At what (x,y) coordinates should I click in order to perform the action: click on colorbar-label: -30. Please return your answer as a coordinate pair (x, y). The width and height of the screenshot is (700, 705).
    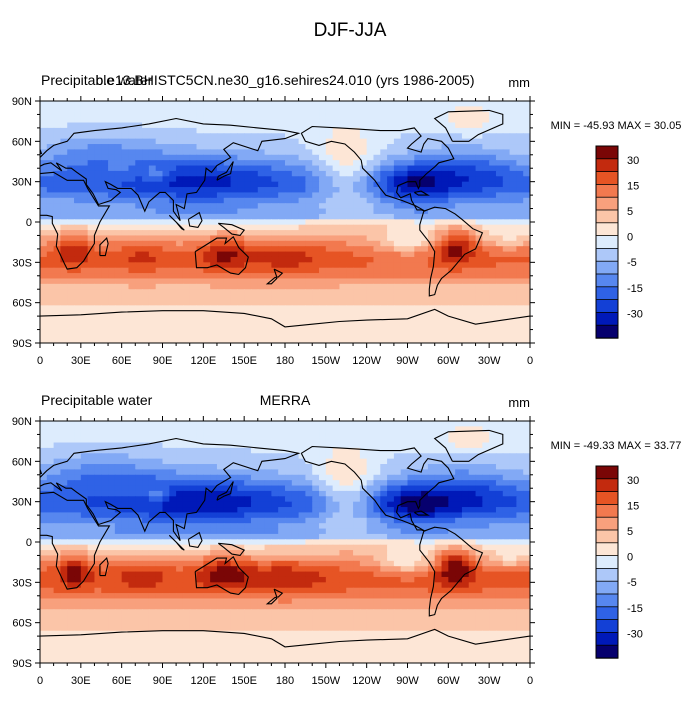
    Looking at the image, I should click on (635, 314).